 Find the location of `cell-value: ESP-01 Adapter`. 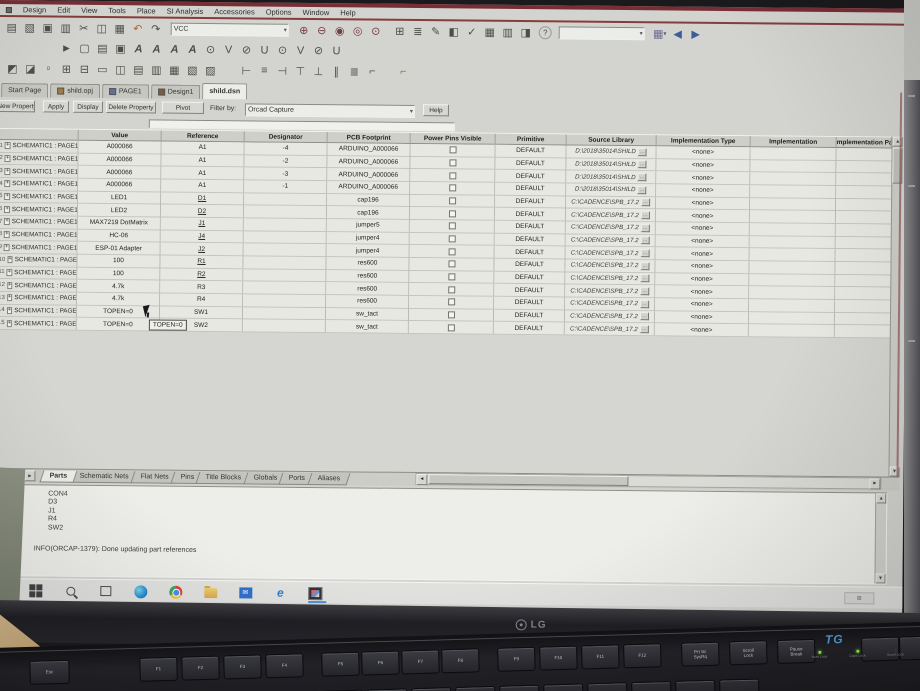

cell-value: ESP-01 Adapter is located at coordinates (119, 249).